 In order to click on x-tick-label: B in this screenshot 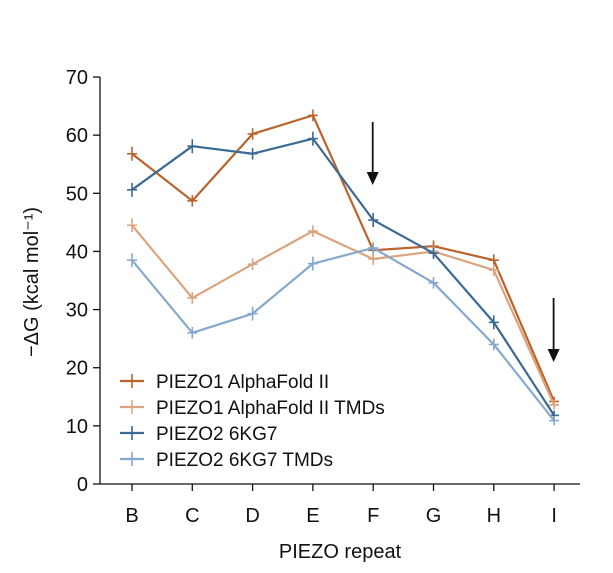, I will do `click(131, 516)`.